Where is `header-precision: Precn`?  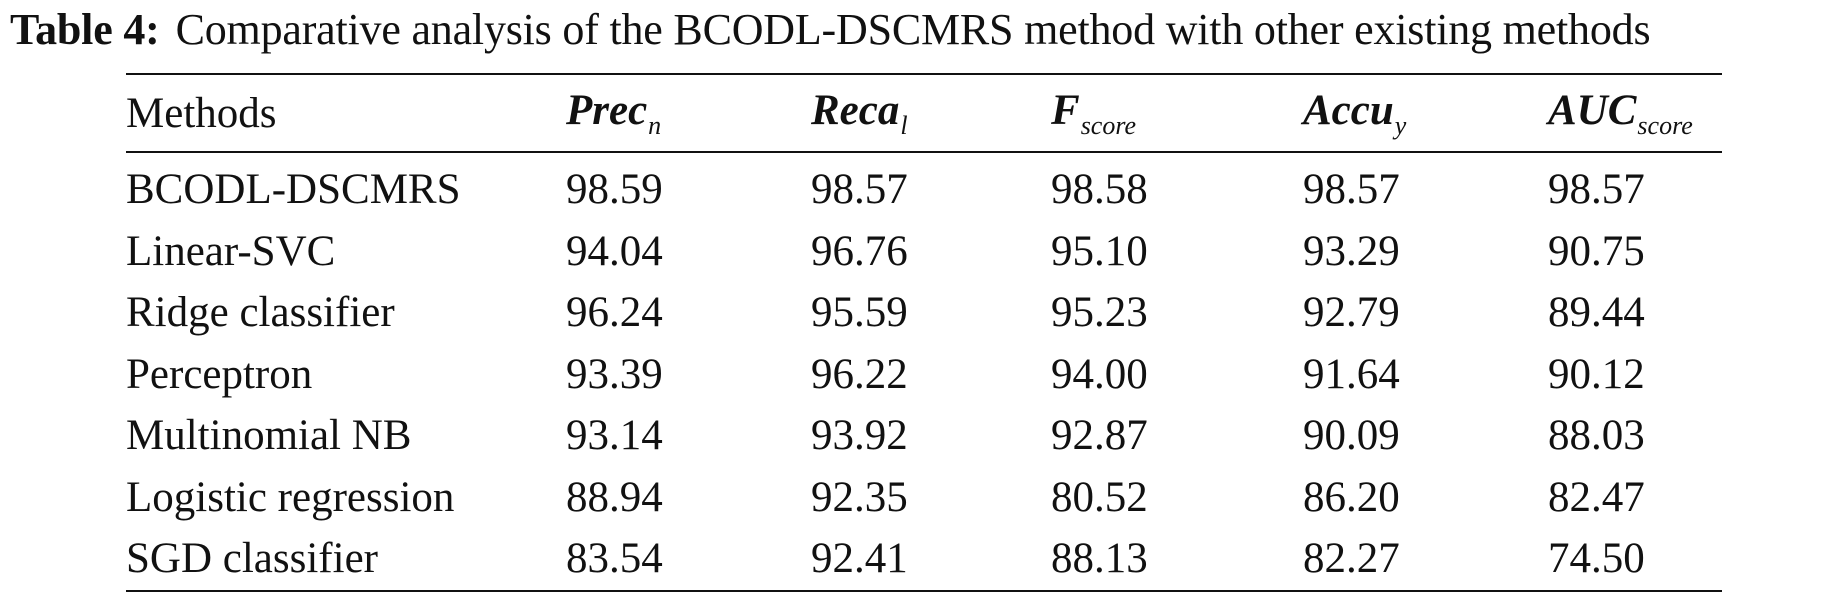
header-precision: Precn is located at coordinates (688, 113).